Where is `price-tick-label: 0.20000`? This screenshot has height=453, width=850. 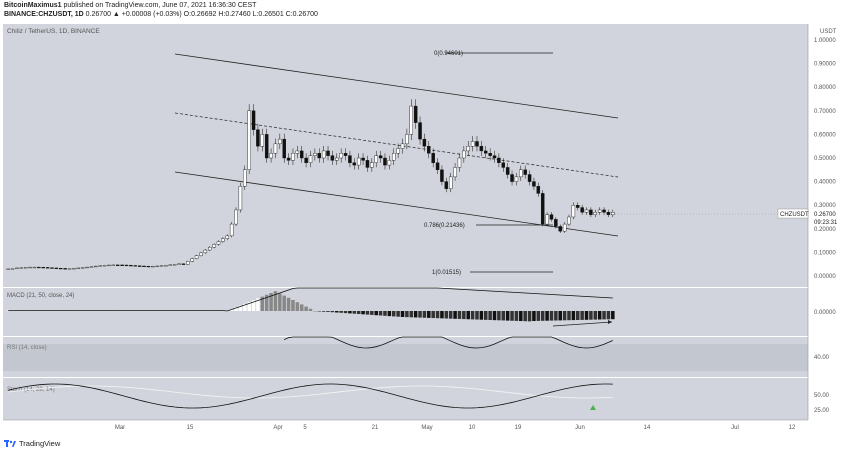
price-tick-label: 0.20000 is located at coordinates (825, 230).